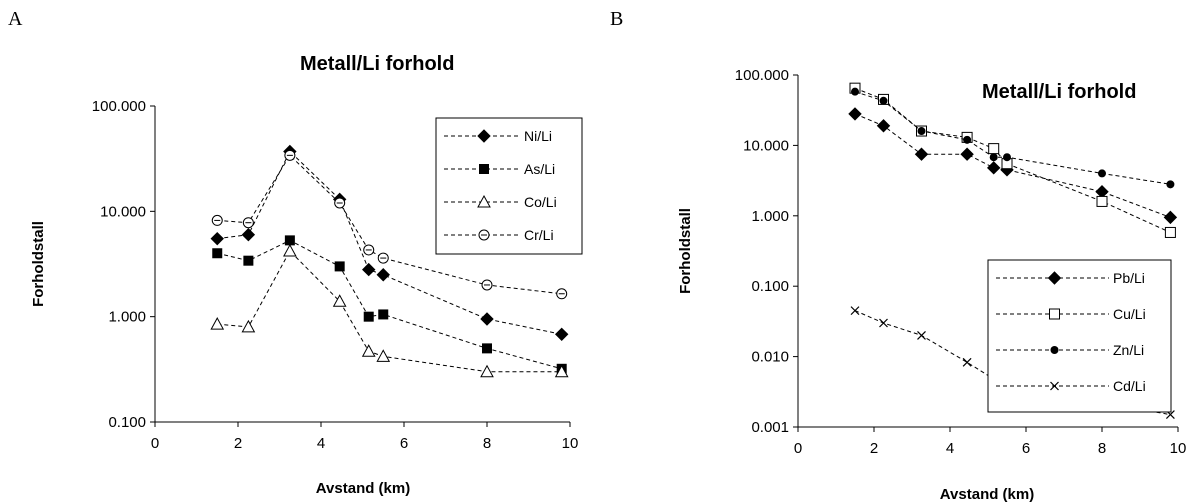  Describe the element at coordinates (950, 448) in the screenshot. I see `panel-b-x-tick-label: 4` at that location.